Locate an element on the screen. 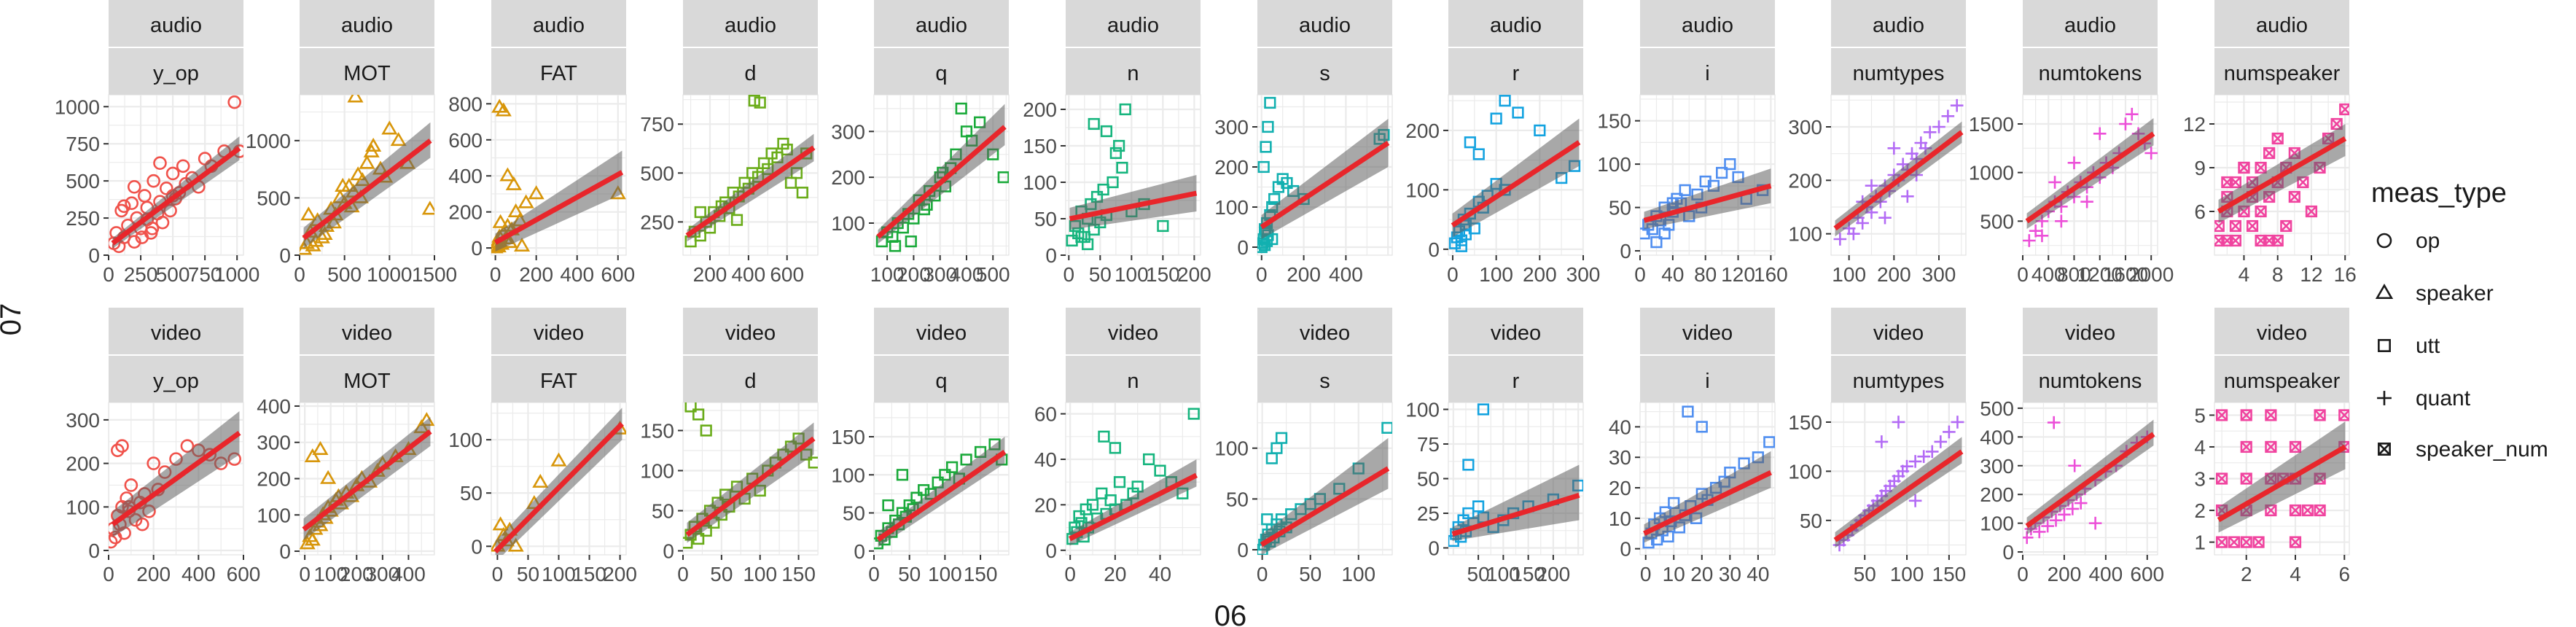  y-tick-label: 150 is located at coordinates (848, 437).